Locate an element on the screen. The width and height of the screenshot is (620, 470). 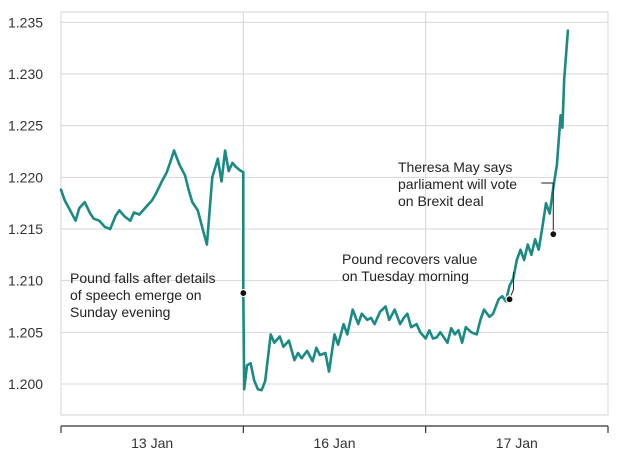
y-tick-label: 1.230 is located at coordinates (25, 74).